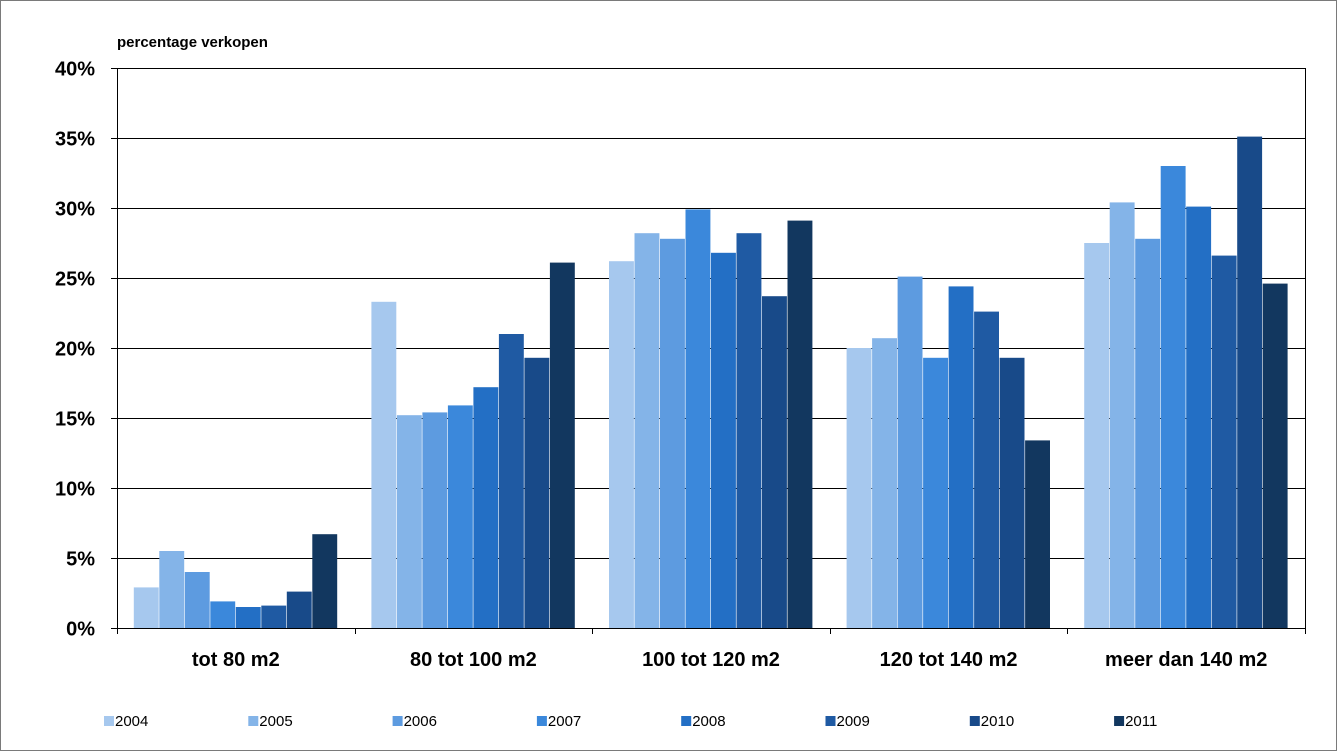  Describe the element at coordinates (275, 721) in the screenshot. I see `legend-label: 2005` at that location.